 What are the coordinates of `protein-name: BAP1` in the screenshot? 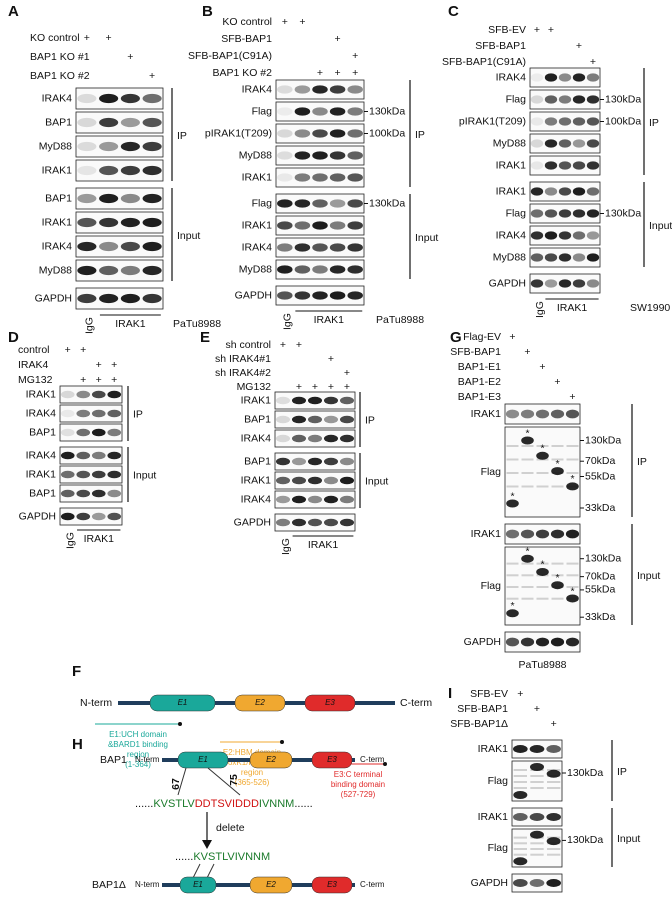 It's located at (113, 760).